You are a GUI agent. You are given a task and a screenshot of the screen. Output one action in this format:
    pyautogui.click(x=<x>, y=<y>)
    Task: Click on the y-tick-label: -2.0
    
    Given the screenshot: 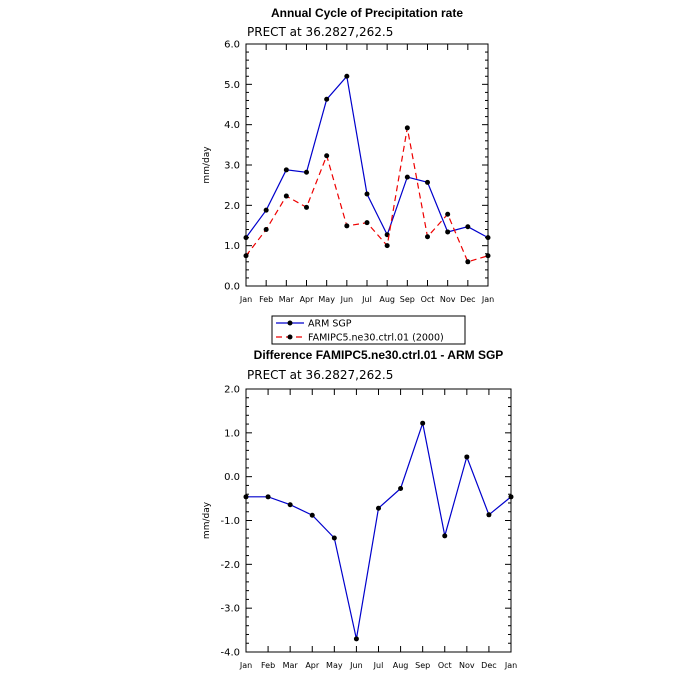 What is the action you would take?
    pyautogui.click(x=230, y=565)
    